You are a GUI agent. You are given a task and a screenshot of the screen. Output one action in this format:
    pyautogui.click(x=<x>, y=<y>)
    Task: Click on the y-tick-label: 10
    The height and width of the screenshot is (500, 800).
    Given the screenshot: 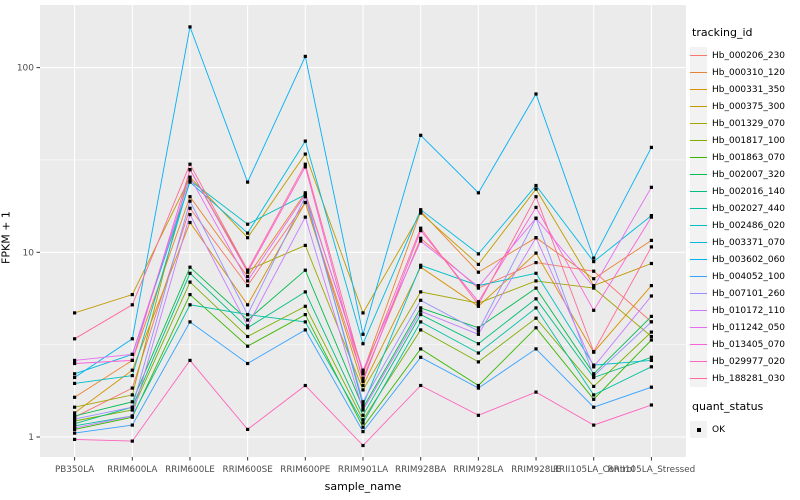 What is the action you would take?
    pyautogui.click(x=29, y=253)
    